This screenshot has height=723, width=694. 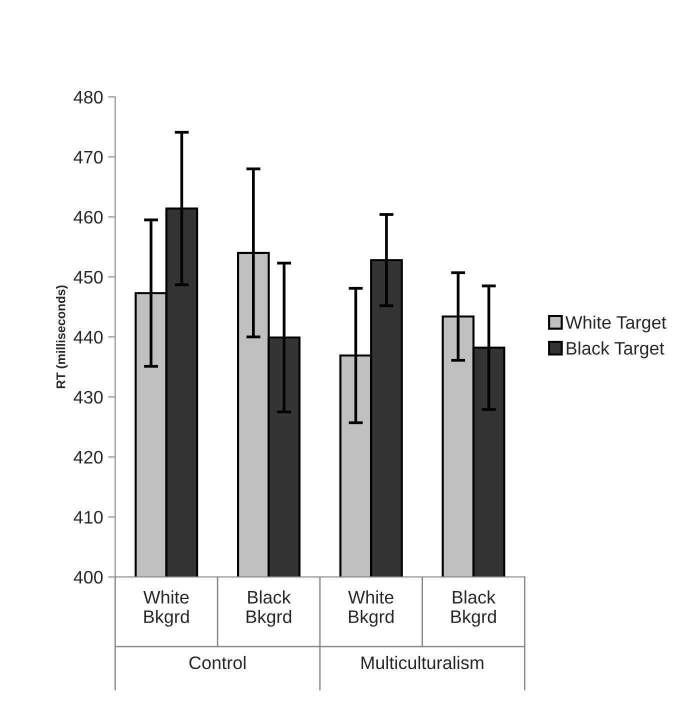 What do you see at coordinates (88, 577) in the screenshot?
I see `y-tick-label: 400` at bounding box center [88, 577].